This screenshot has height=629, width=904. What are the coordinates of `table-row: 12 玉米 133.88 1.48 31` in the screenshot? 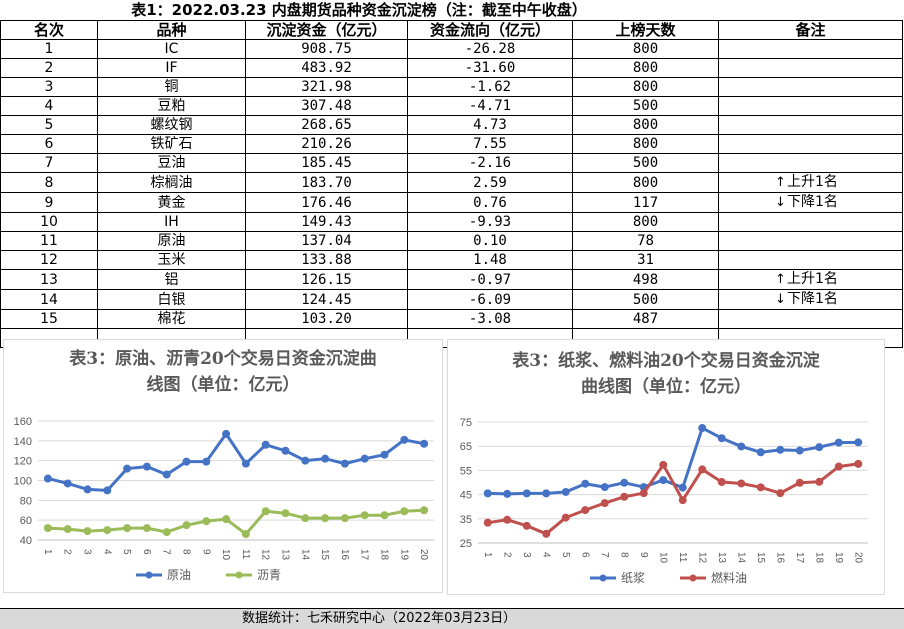 It's located at (451, 260).